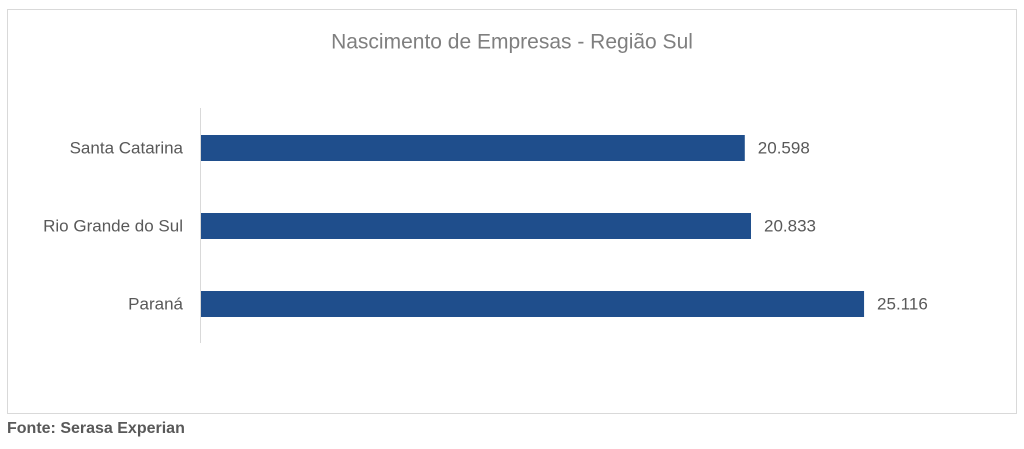 The height and width of the screenshot is (449, 1024). Describe the element at coordinates (127, 147) in the screenshot. I see `y-tick-label: Santa Catarina` at that location.